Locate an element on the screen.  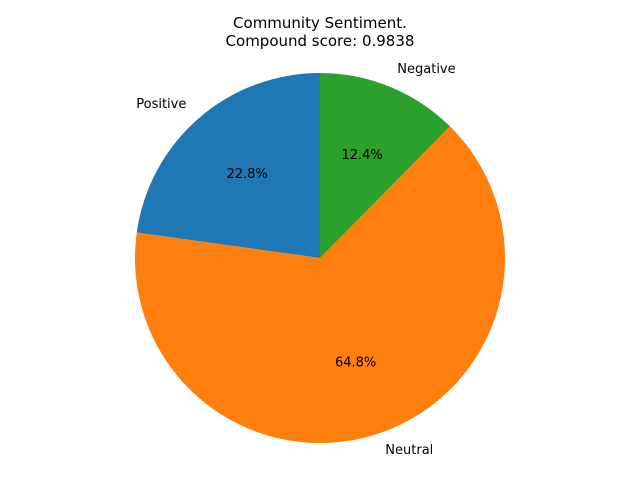
pie-pct-neutral: 64.8% is located at coordinates (355, 363).